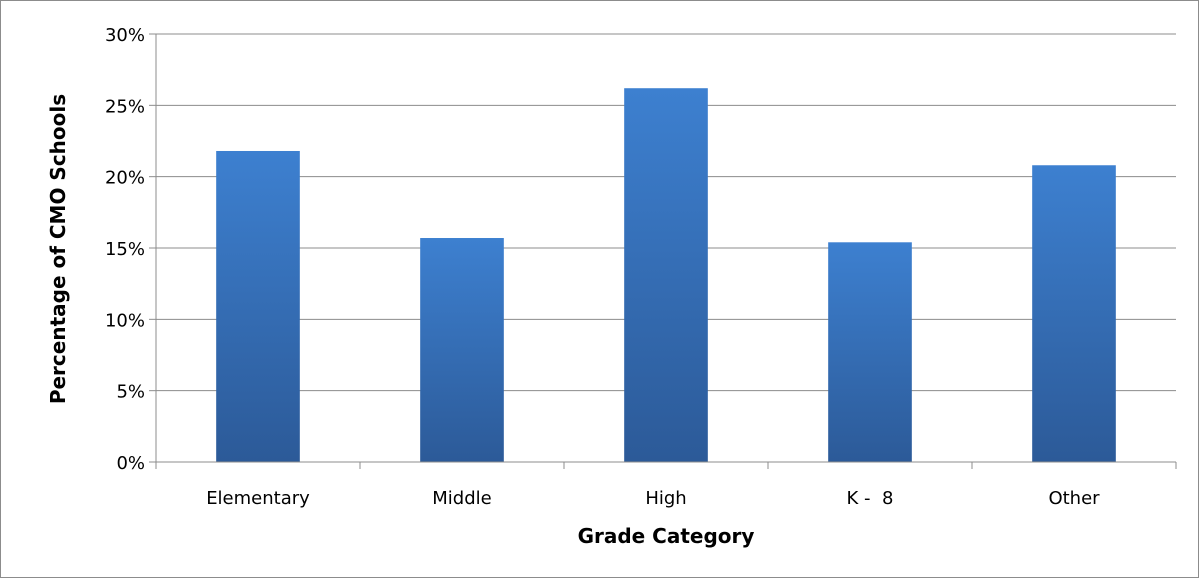 Image resolution: width=1199 pixels, height=581 pixels. What do you see at coordinates (125, 106) in the screenshot?
I see `y-tick-label: 25%` at bounding box center [125, 106].